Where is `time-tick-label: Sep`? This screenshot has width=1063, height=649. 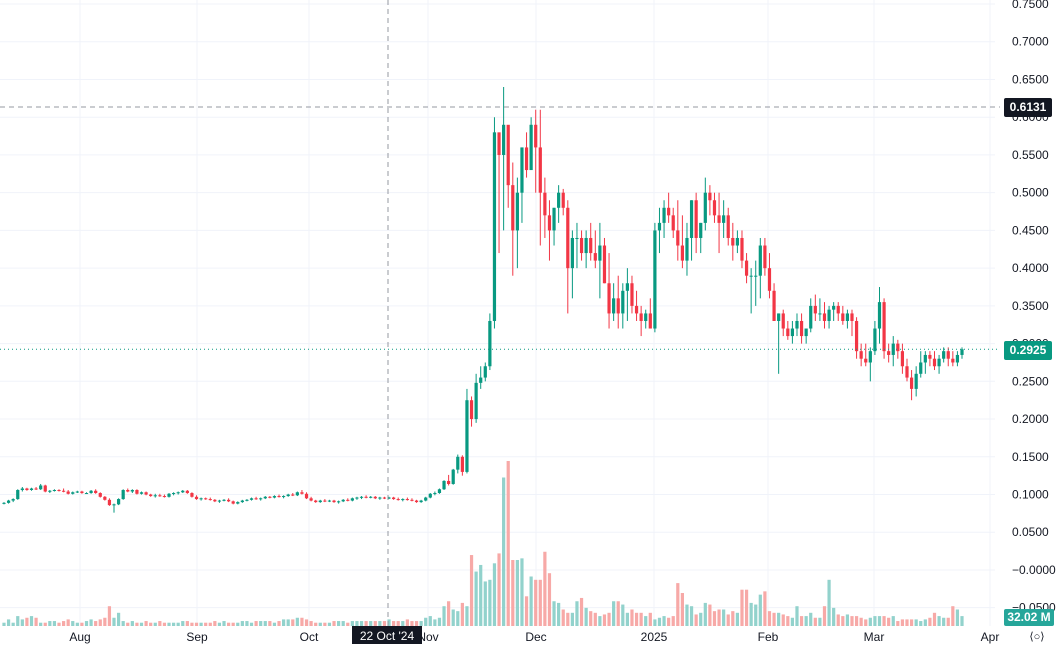
time-tick-label: Sep is located at coordinates (197, 637).